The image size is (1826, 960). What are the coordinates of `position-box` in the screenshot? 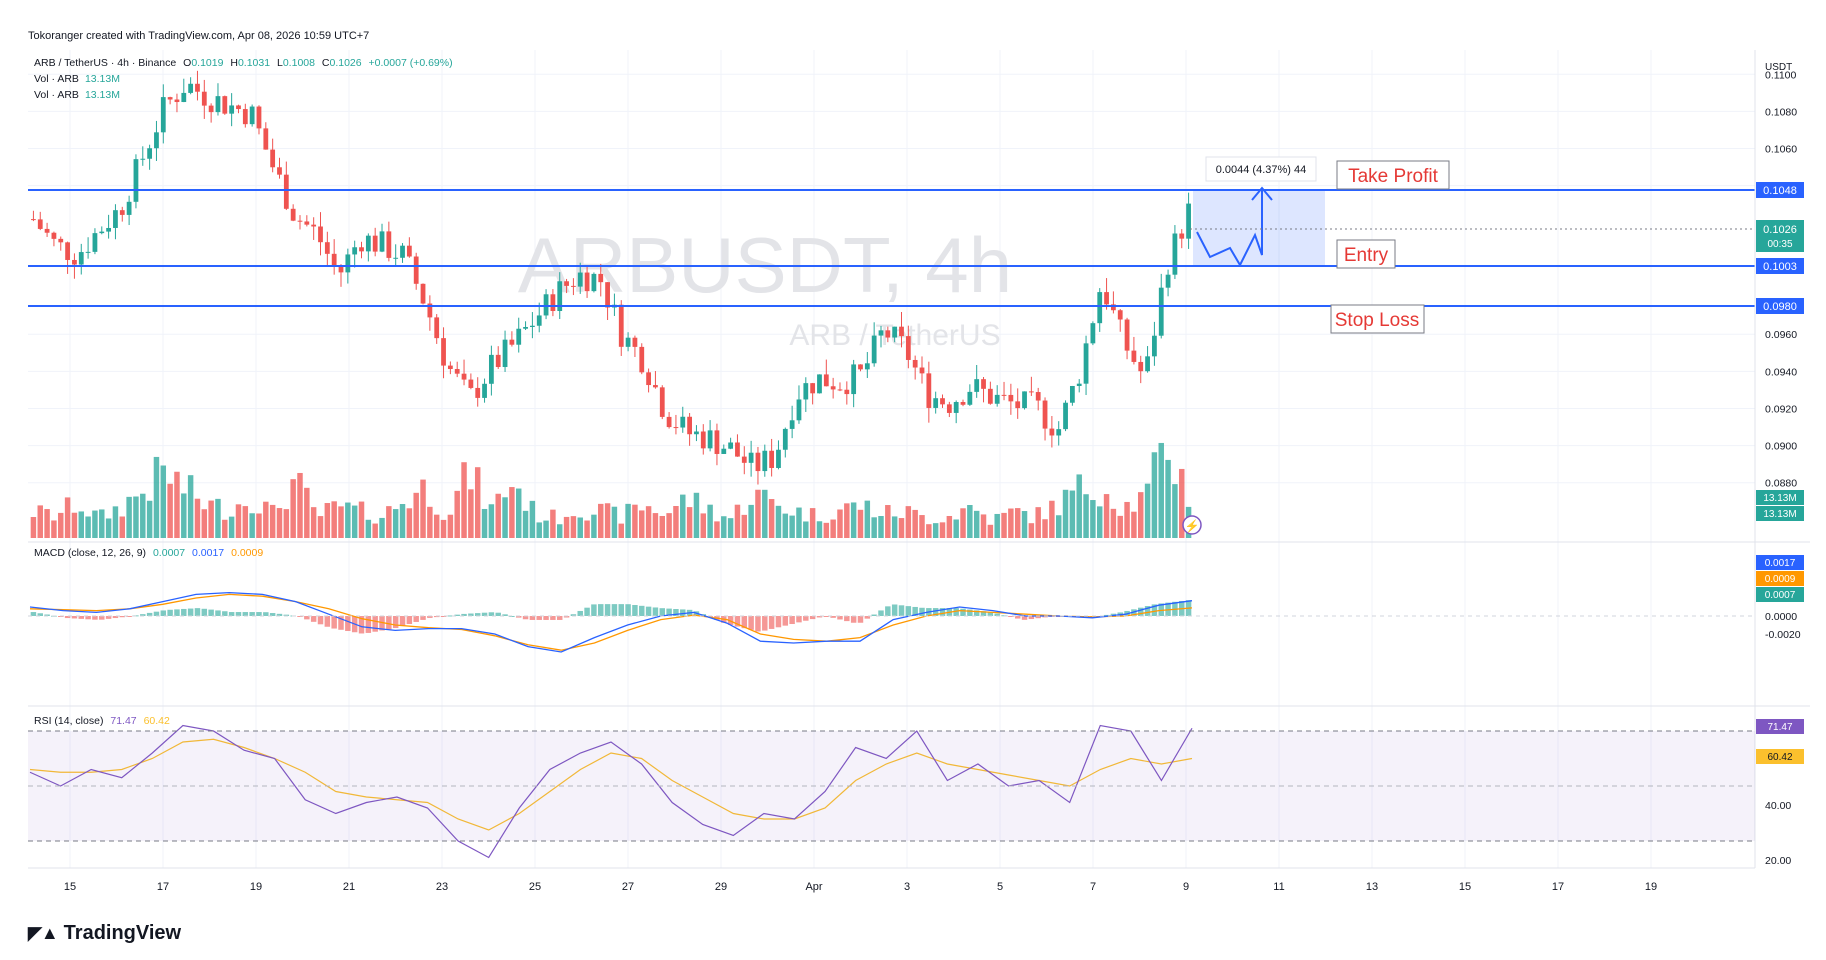 It's located at (1259, 227).